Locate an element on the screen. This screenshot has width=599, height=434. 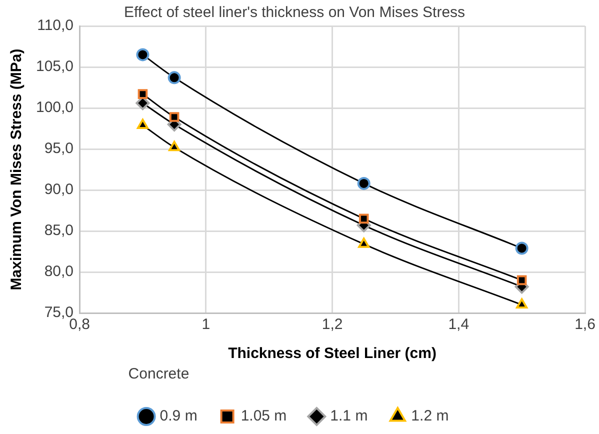
legend-label: 1.05 m is located at coordinates (263, 416).